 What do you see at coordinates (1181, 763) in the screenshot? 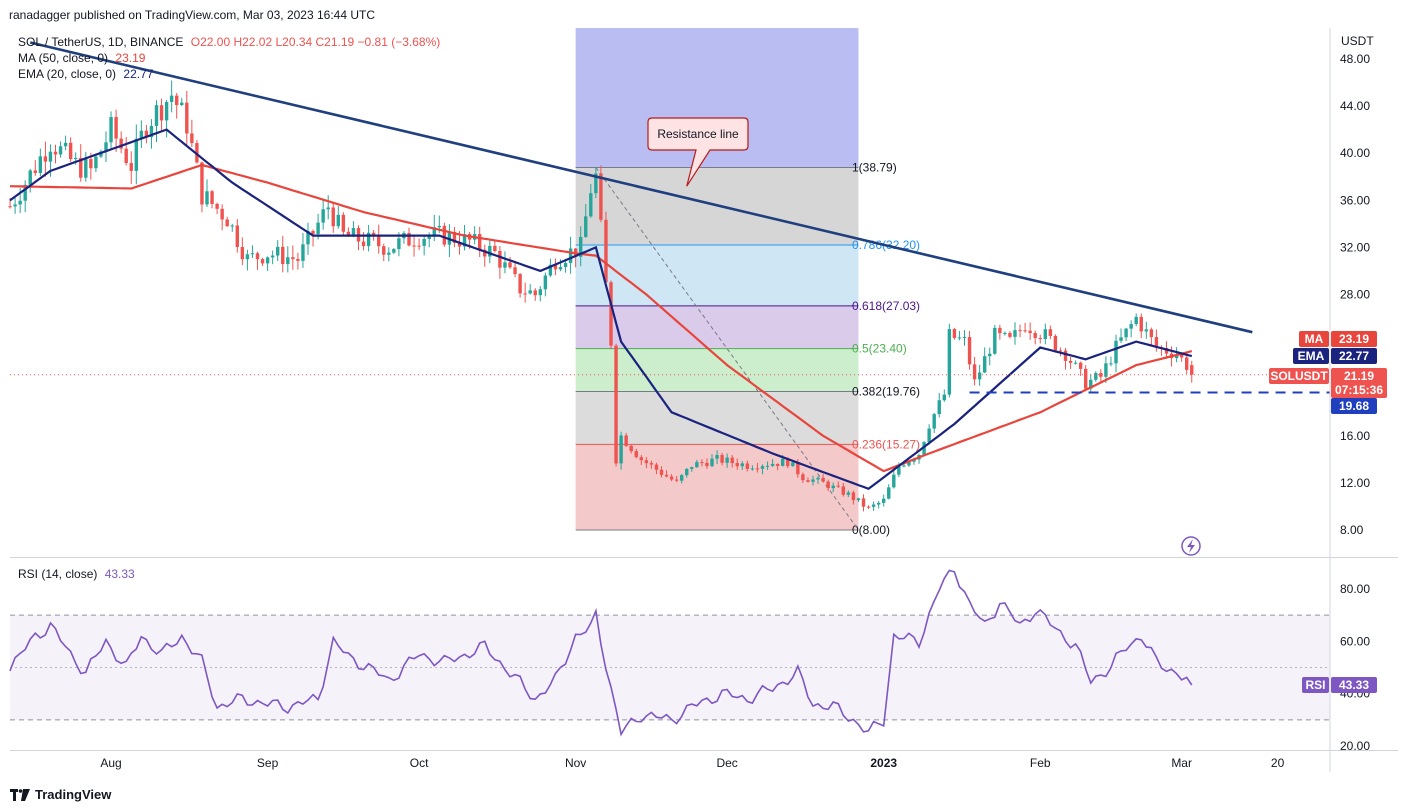
I see `time-tick-label: Mar` at bounding box center [1181, 763].